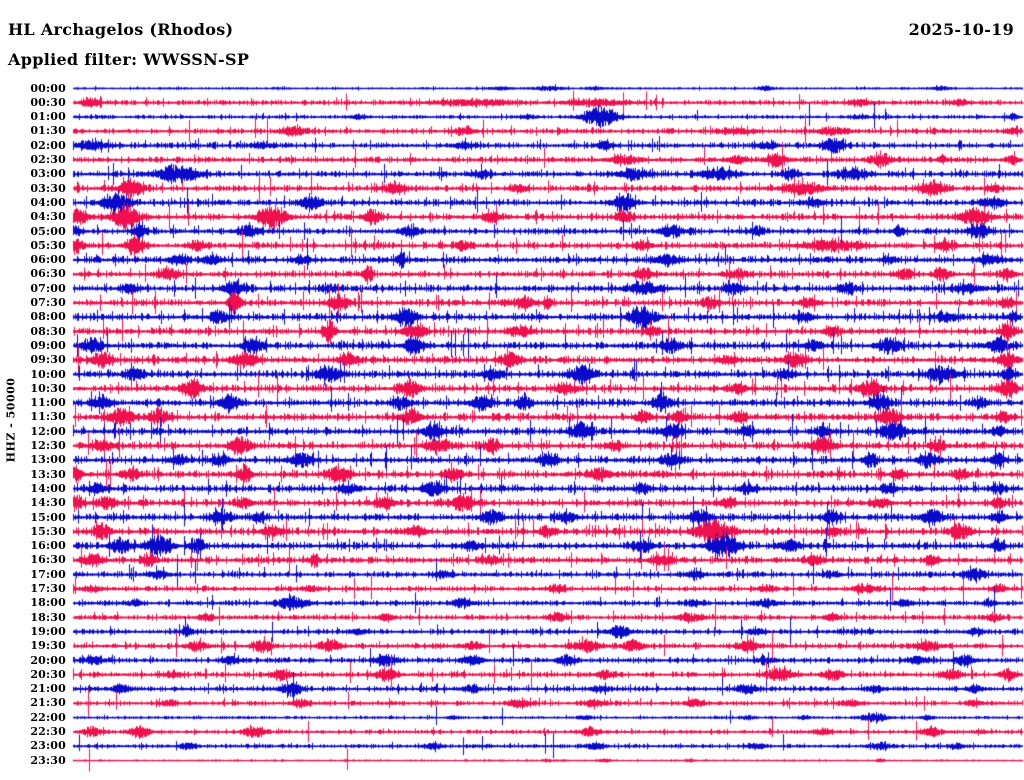 This screenshot has width=1024, height=780. What do you see at coordinates (48, 460) in the screenshot?
I see `time-label-1300: 13:00` at bounding box center [48, 460].